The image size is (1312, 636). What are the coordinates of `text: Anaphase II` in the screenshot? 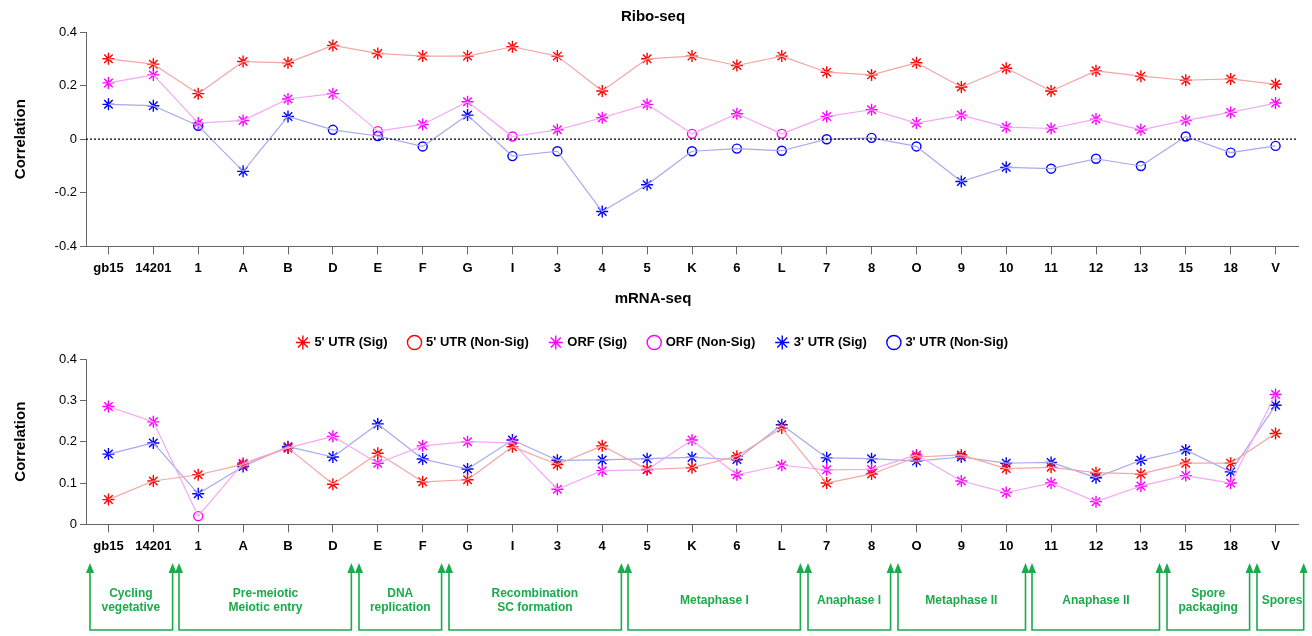 It's located at (1096, 600).